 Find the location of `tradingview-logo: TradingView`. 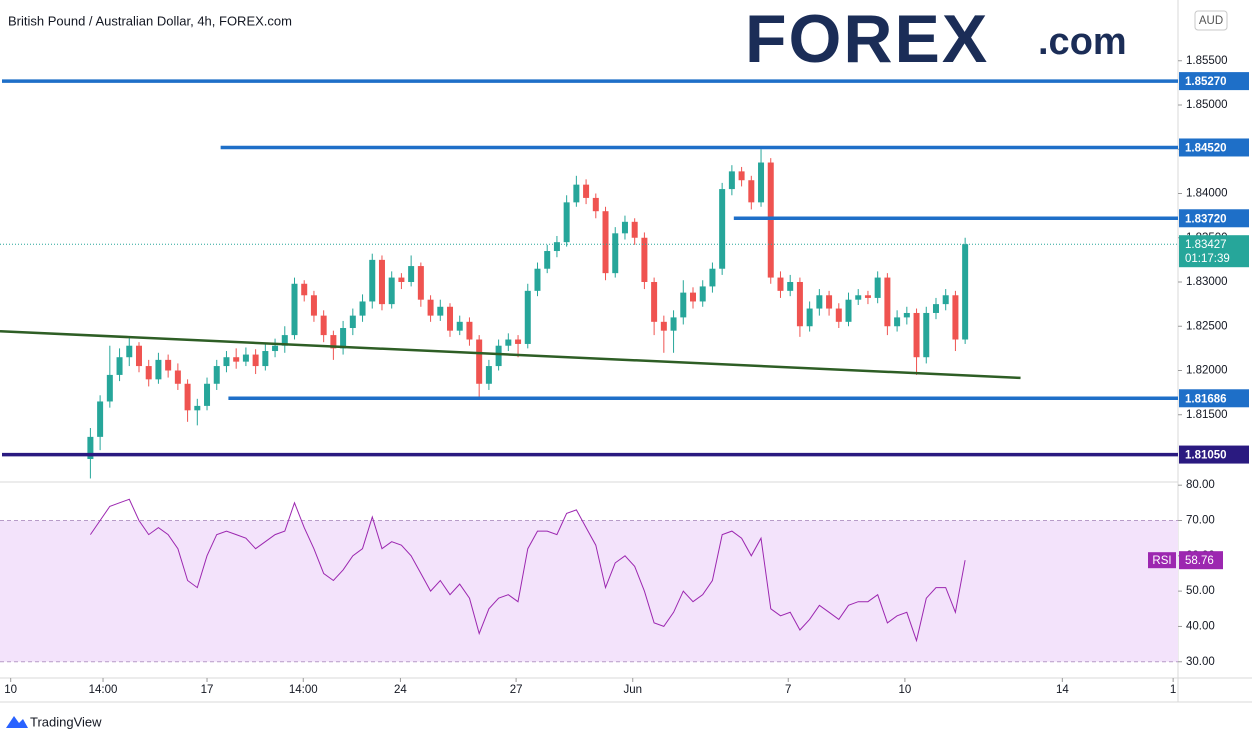

tradingview-logo: TradingView is located at coordinates (54, 721).